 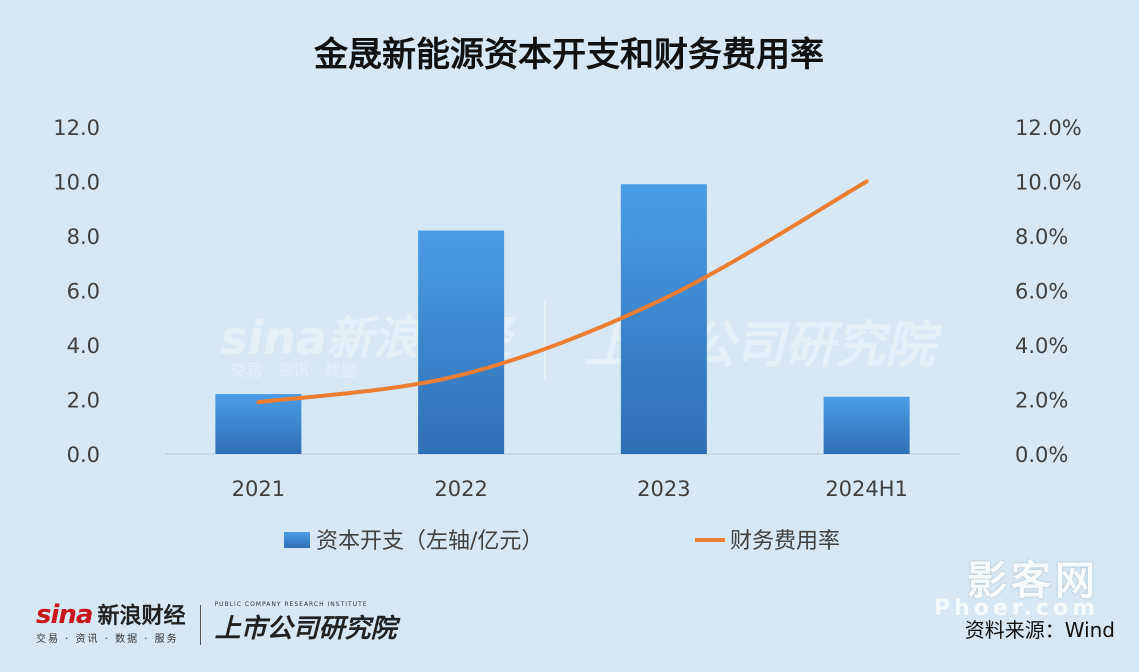 I want to click on sina-logo: sina, so click(x=64, y=615).